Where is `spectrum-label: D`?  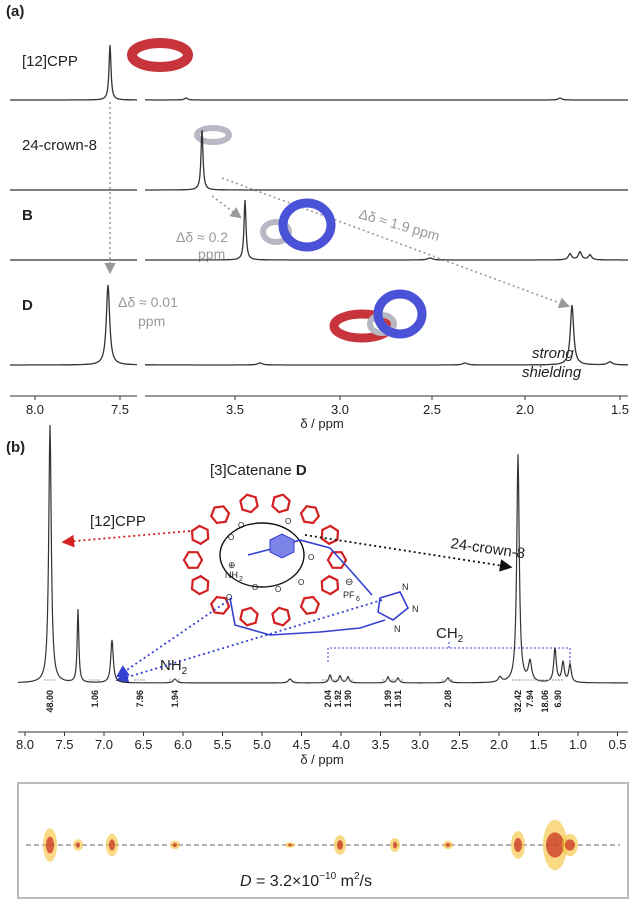 spectrum-label: D is located at coordinates (27, 305).